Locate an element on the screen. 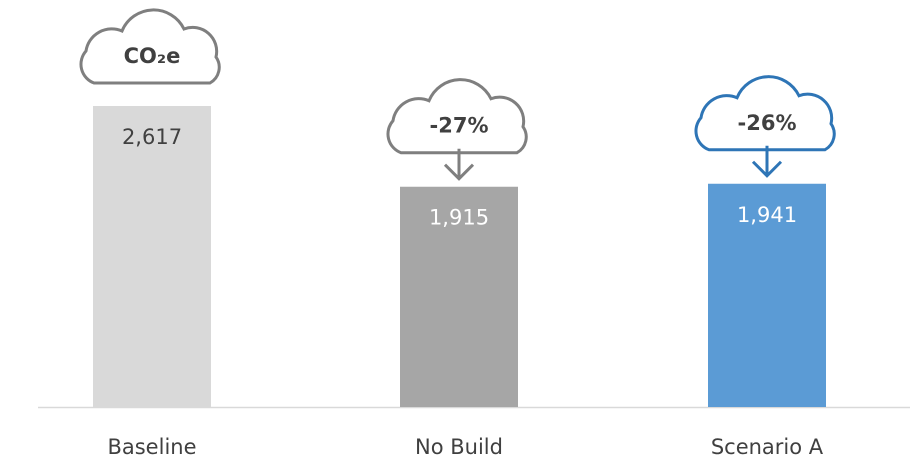 The image size is (914, 466). cloud: -27% is located at coordinates (457, 129).